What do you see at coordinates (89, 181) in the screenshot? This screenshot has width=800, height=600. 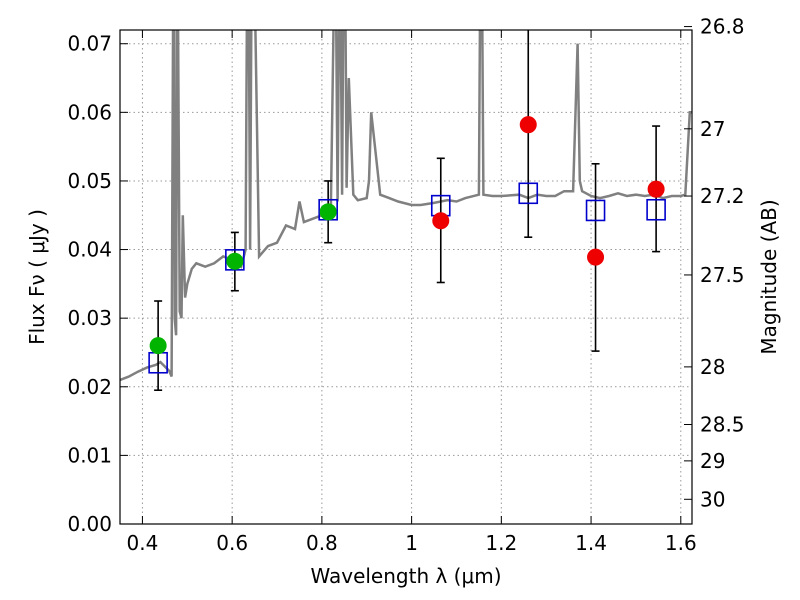 I see `y-tick-label: 0.05` at bounding box center [89, 181].